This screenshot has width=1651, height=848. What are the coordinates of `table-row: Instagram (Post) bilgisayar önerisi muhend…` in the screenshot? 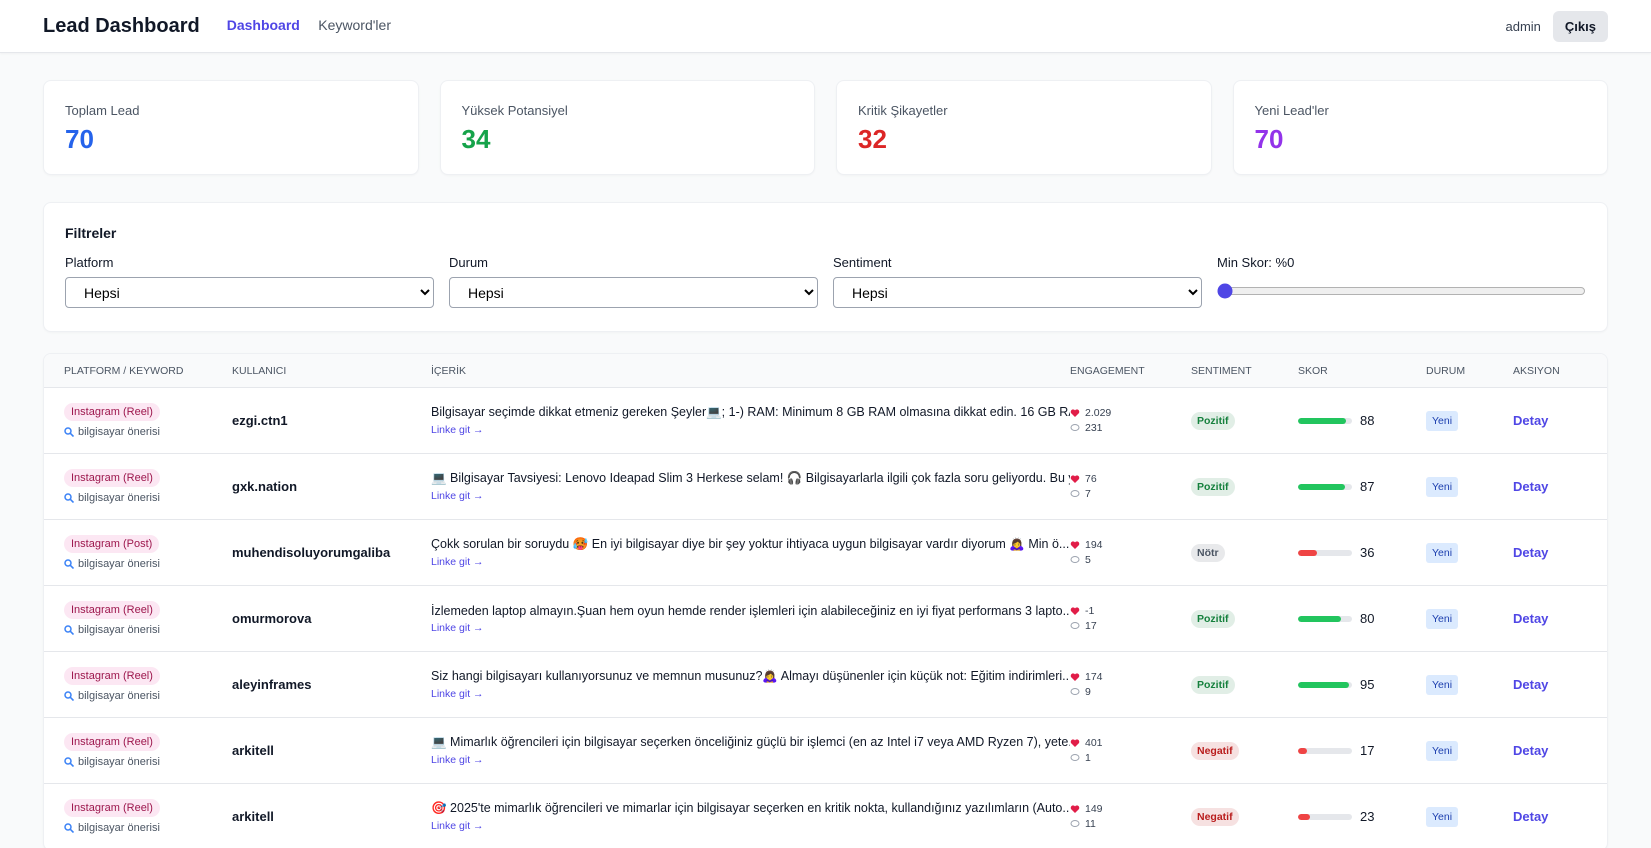 It's located at (825, 553).